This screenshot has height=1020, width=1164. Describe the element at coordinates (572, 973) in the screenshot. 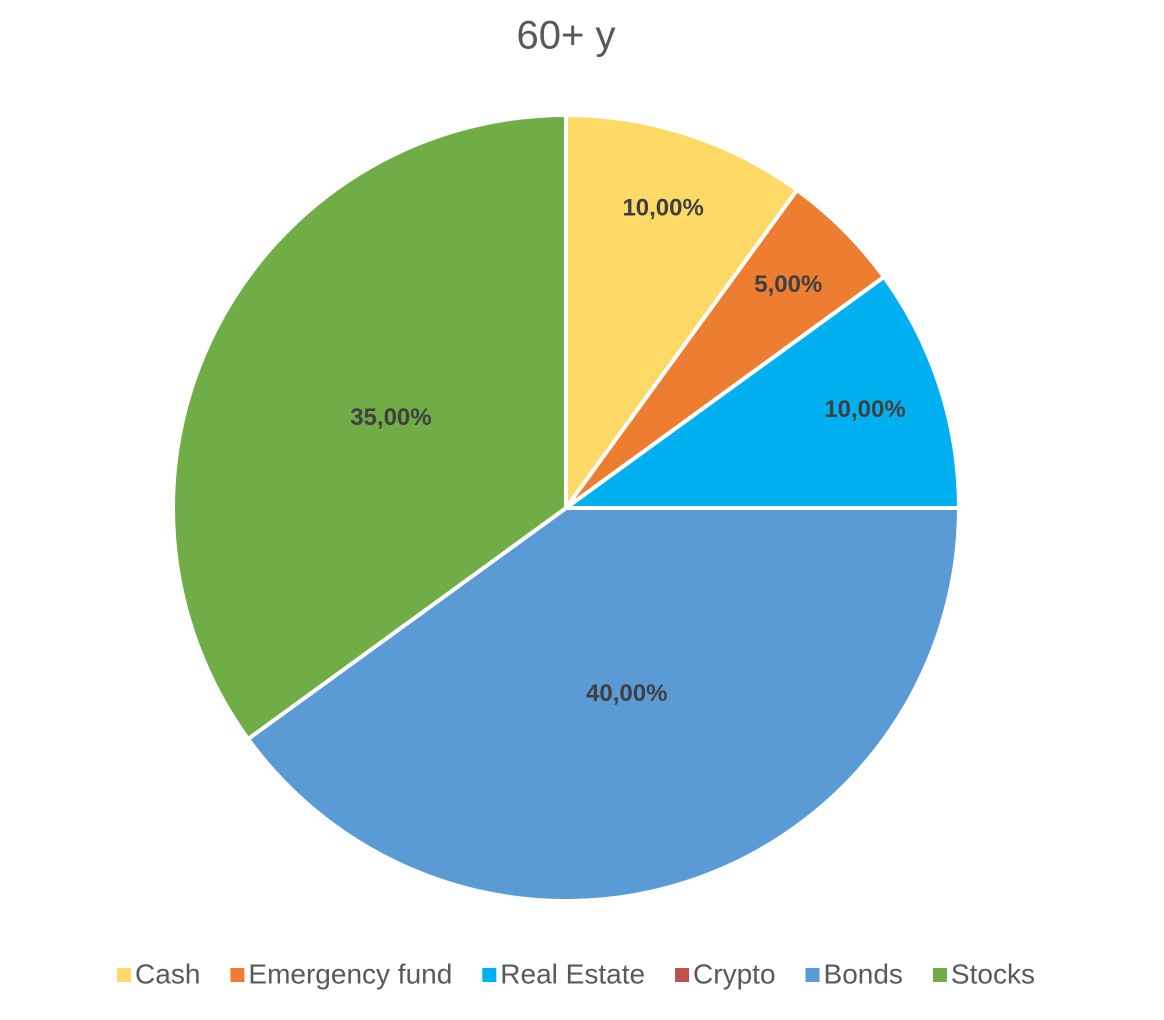

I see `legend-label: Real Estate` at that location.